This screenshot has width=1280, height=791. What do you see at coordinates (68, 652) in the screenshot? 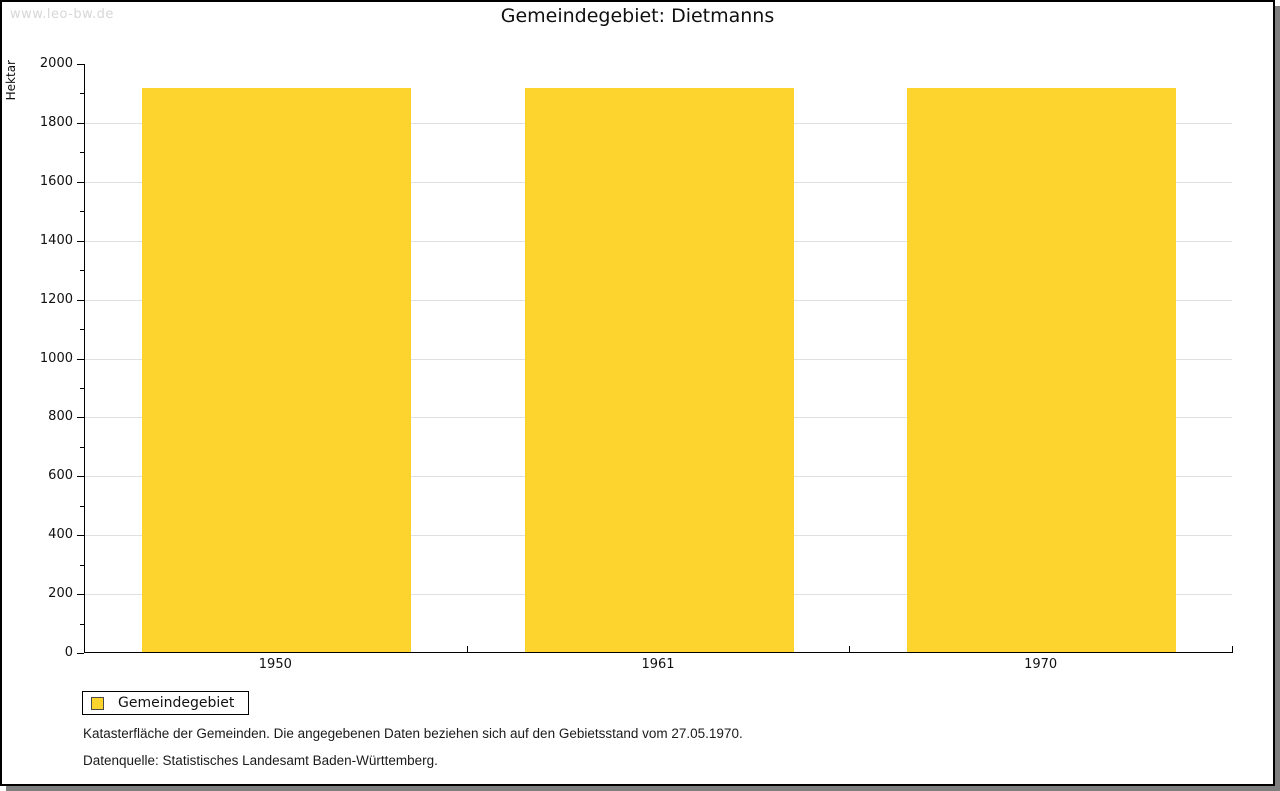
I see `y-tick-label-0: 0` at bounding box center [68, 652].